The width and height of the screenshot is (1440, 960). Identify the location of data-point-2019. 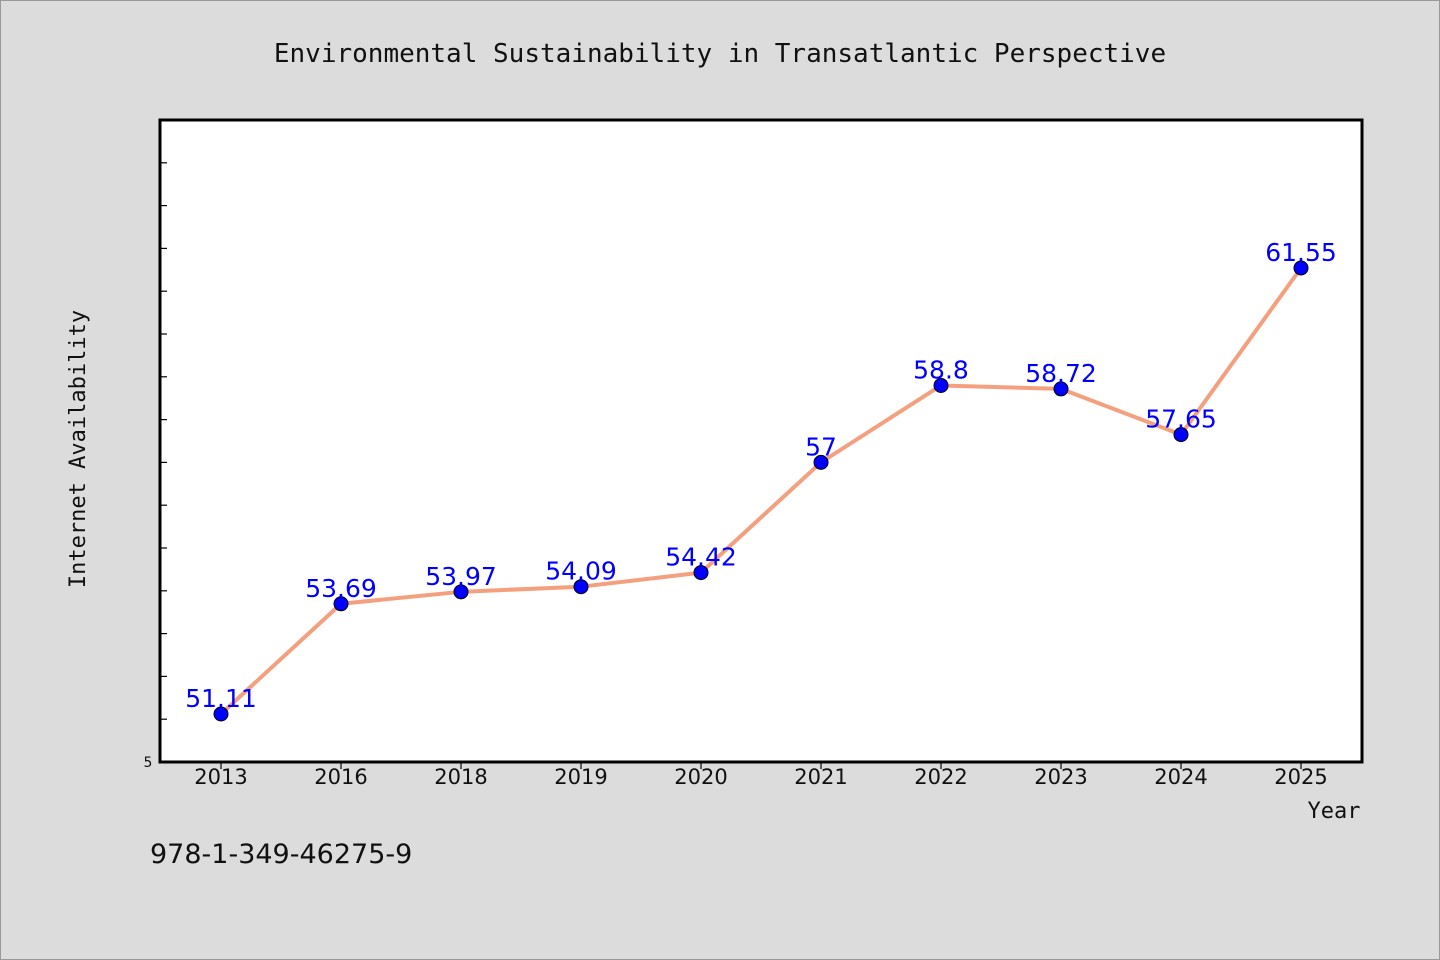
(581, 587).